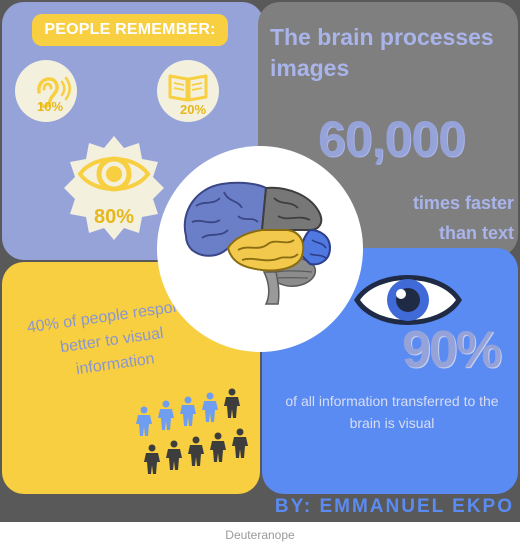 The height and width of the screenshot is (553, 520). I want to click on book-icon, so click(188, 88).